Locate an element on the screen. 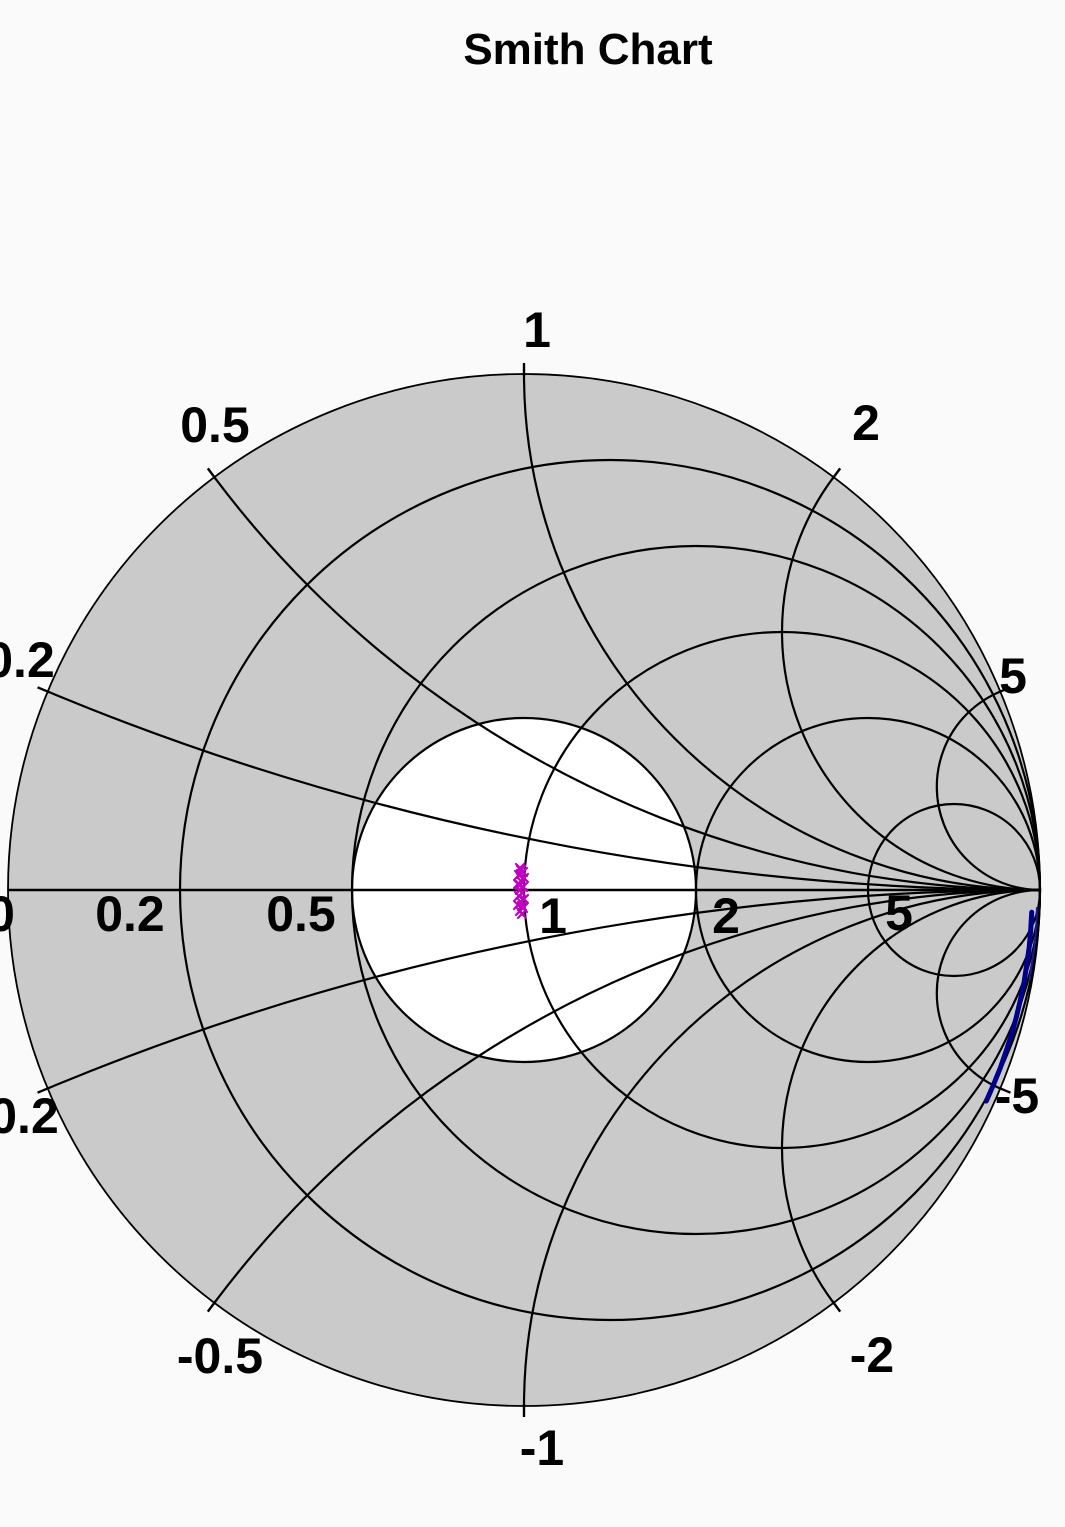 The height and width of the screenshot is (1527, 1065). reactance-label-1: 1 is located at coordinates (537, 330).